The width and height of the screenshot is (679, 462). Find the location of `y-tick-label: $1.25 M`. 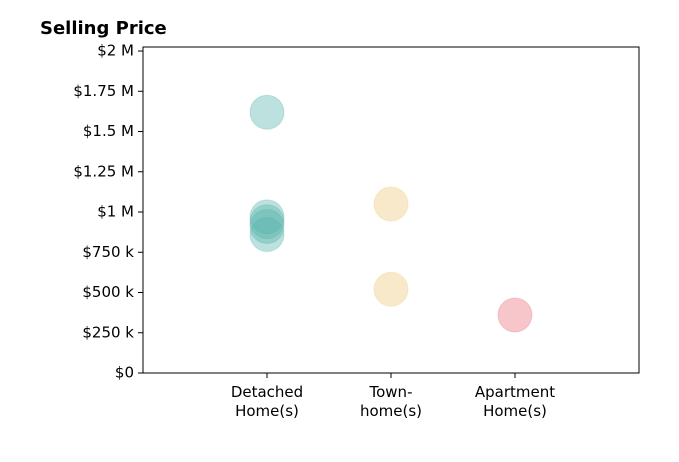

y-tick-label: $1.25 M is located at coordinates (103, 171).